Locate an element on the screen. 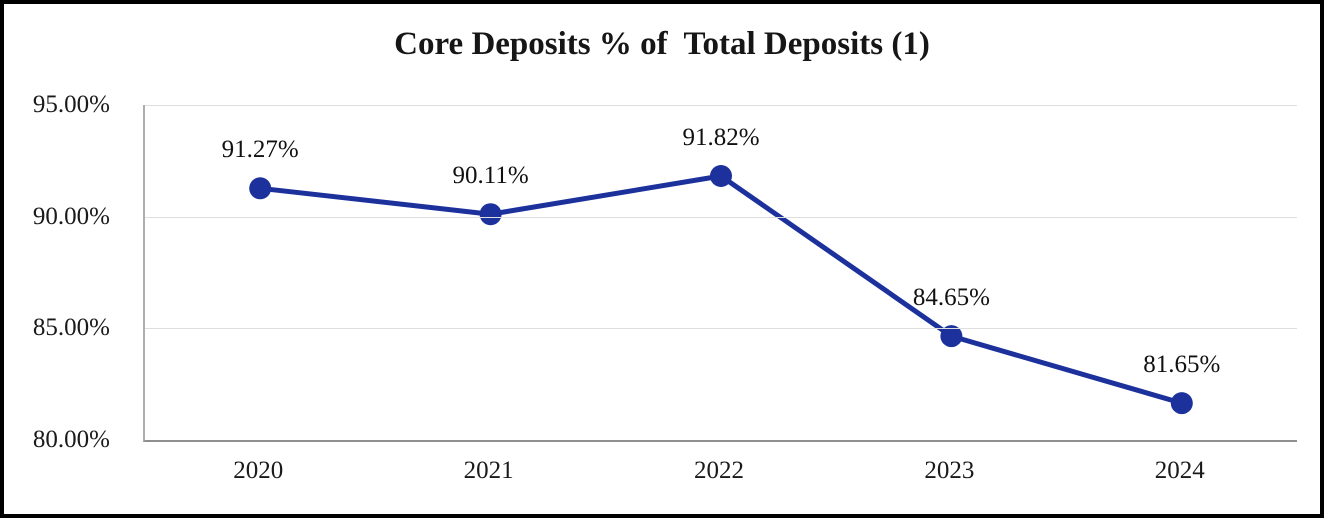 Image resolution: width=1324 pixels, height=518 pixels. data-point-label: 91.82% is located at coordinates (721, 138).